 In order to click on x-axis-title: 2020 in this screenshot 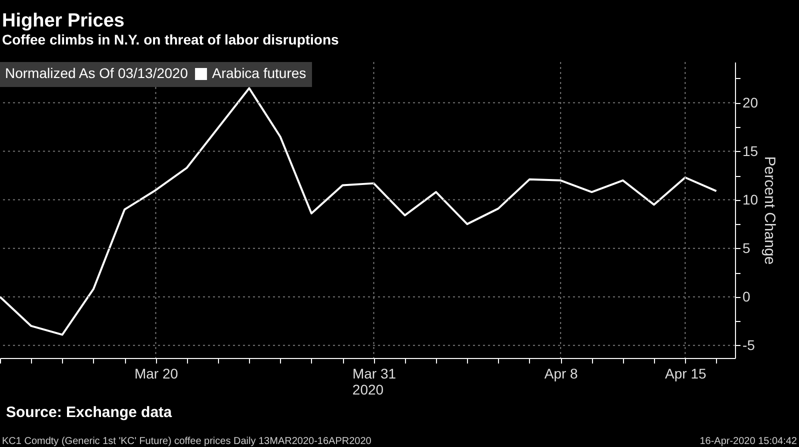, I will do `click(368, 390)`.